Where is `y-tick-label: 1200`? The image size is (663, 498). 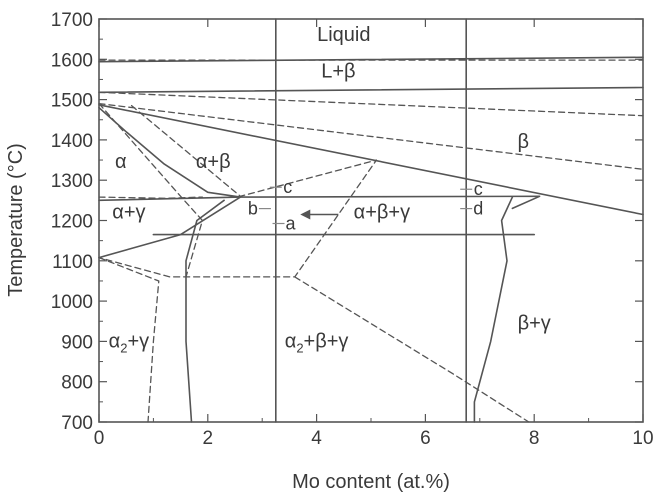
y-tick-label: 1200 is located at coordinates (72, 222).